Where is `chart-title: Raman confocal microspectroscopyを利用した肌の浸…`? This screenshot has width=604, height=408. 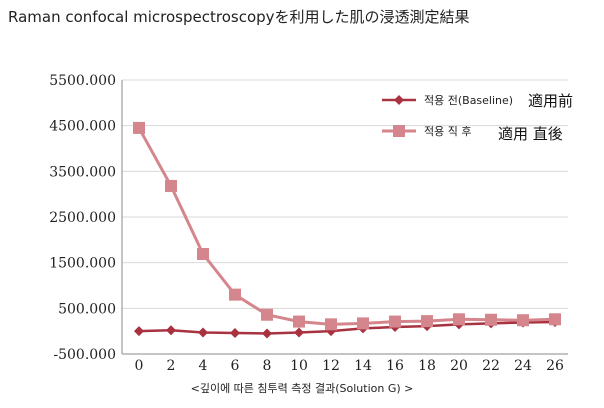 chart-title: Raman confocal microspectroscopyを利用した肌の浸… is located at coordinates (239, 17).